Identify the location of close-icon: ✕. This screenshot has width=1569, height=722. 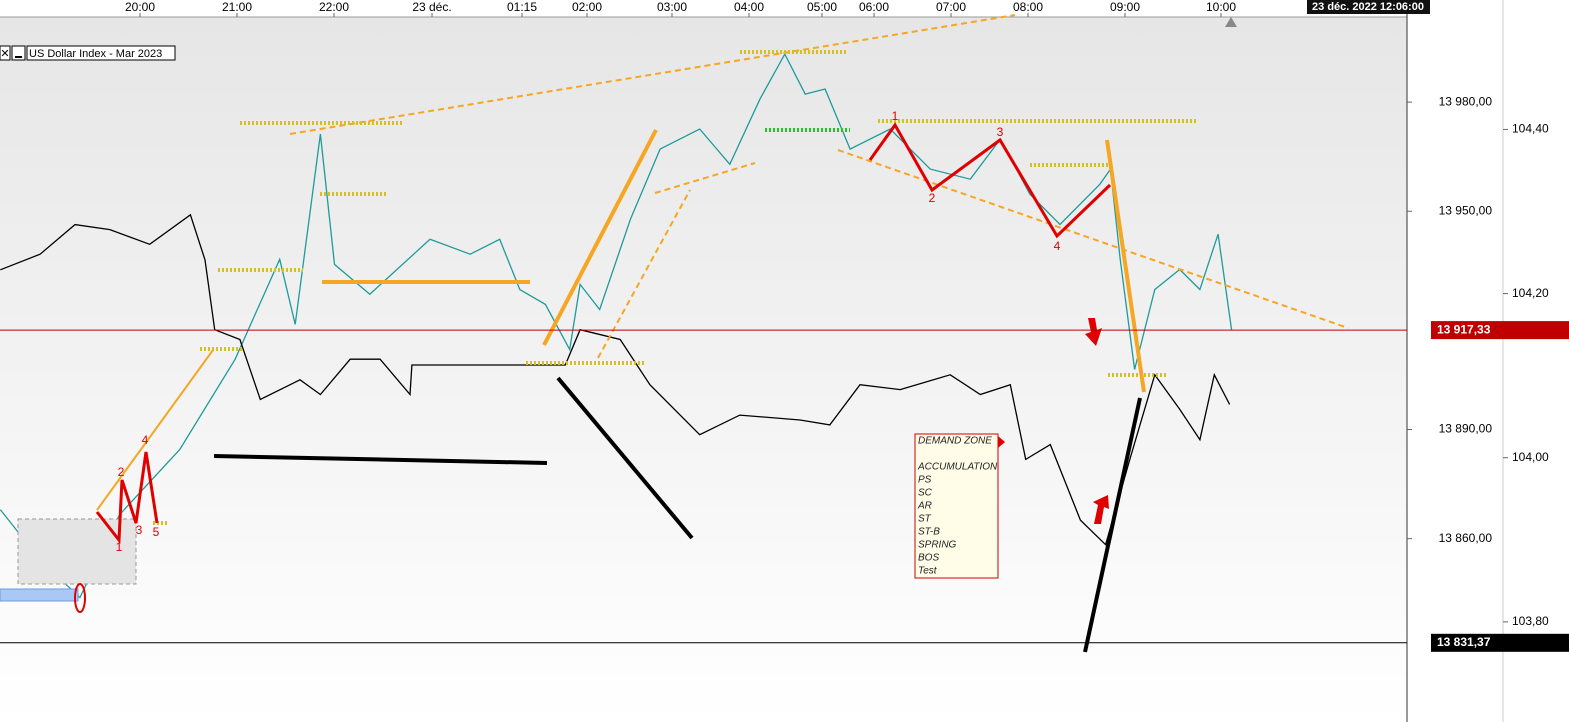
(4, 54).